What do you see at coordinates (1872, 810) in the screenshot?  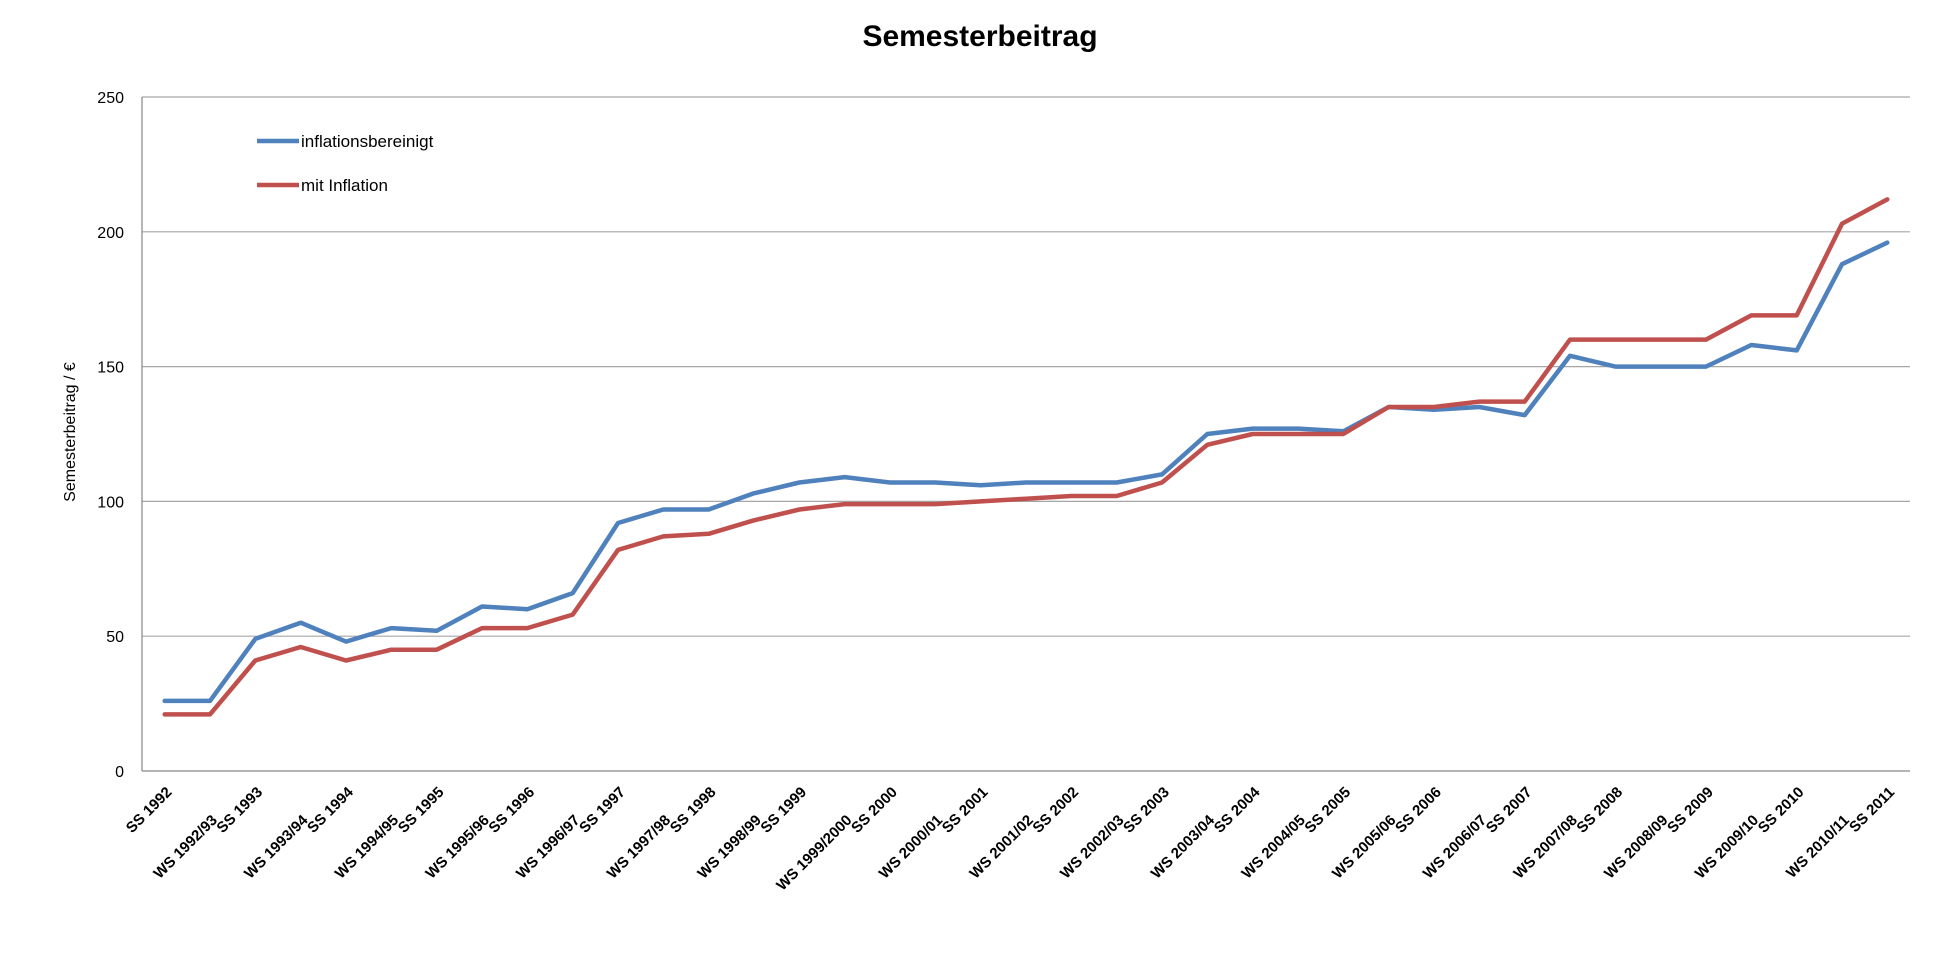 I see `x-tick-label: SS 2011` at bounding box center [1872, 810].